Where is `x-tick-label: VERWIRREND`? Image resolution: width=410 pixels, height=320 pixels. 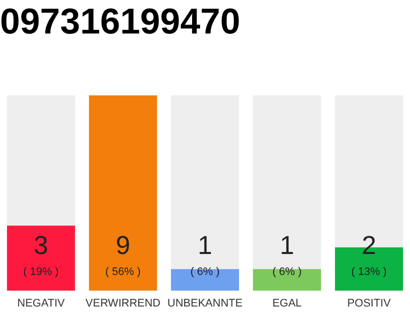
x-tick-label: VERWIRREND is located at coordinates (123, 303).